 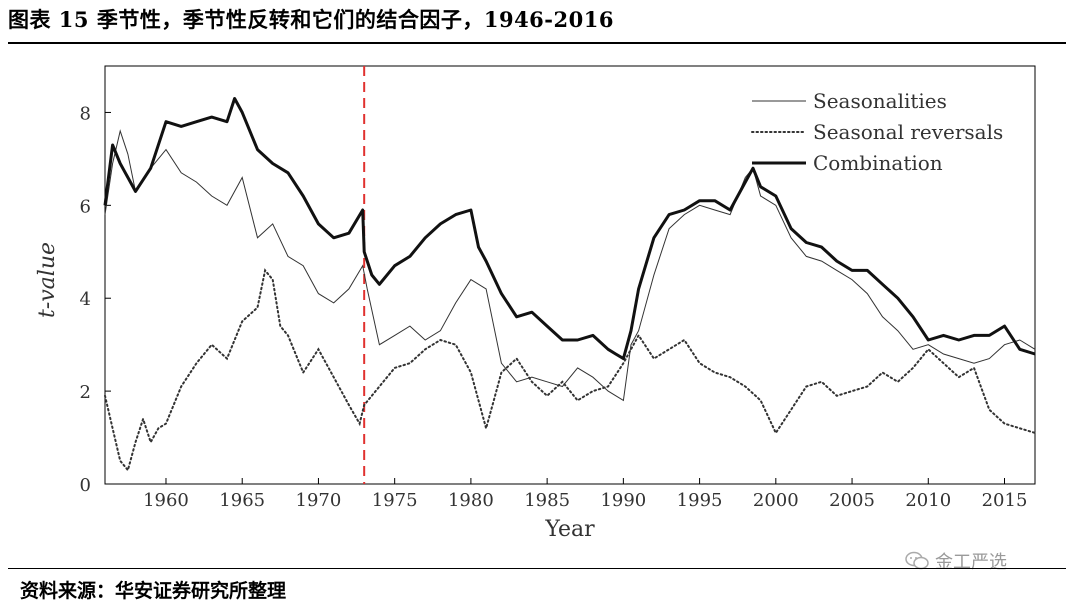 I want to click on y-tick-label: 0, so click(x=85, y=485).